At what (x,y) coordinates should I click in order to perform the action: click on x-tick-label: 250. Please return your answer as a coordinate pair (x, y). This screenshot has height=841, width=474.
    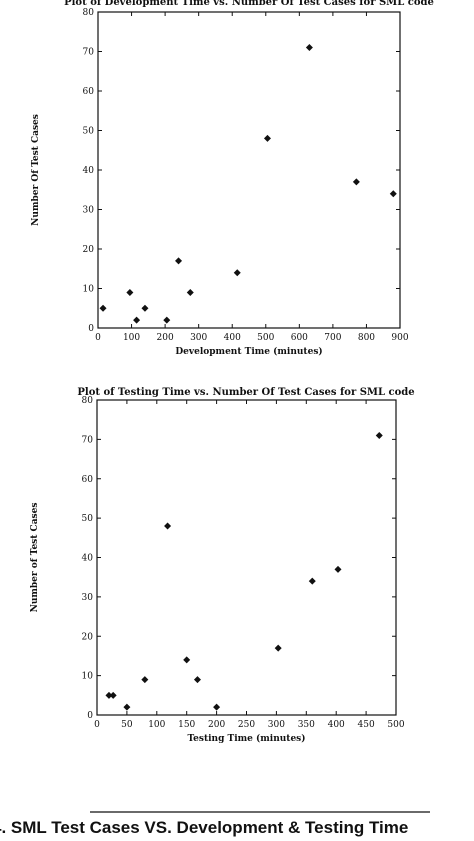
    Looking at the image, I should click on (246, 725).